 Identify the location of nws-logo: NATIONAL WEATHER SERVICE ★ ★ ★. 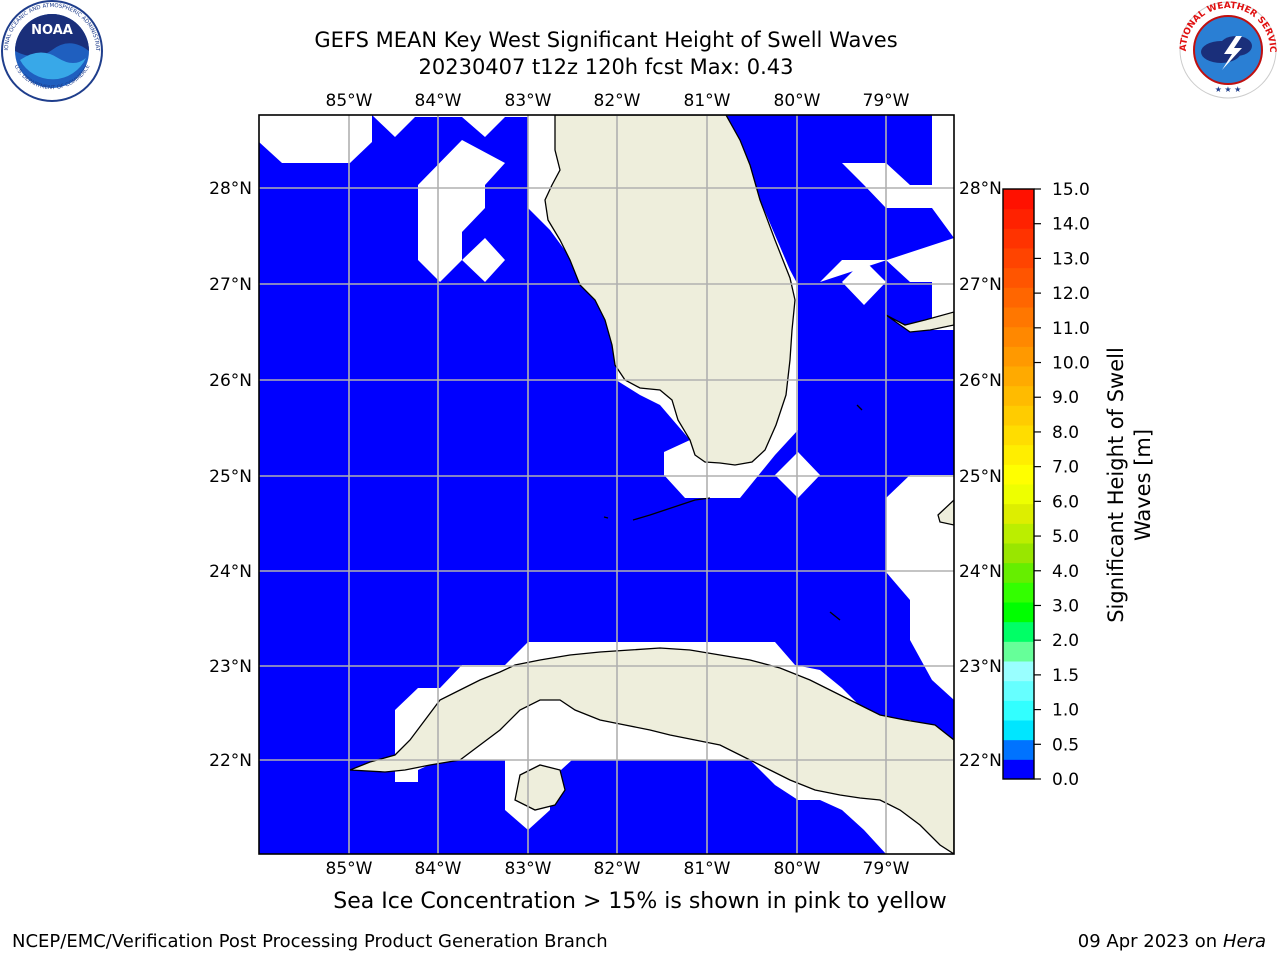
(1226, 49).